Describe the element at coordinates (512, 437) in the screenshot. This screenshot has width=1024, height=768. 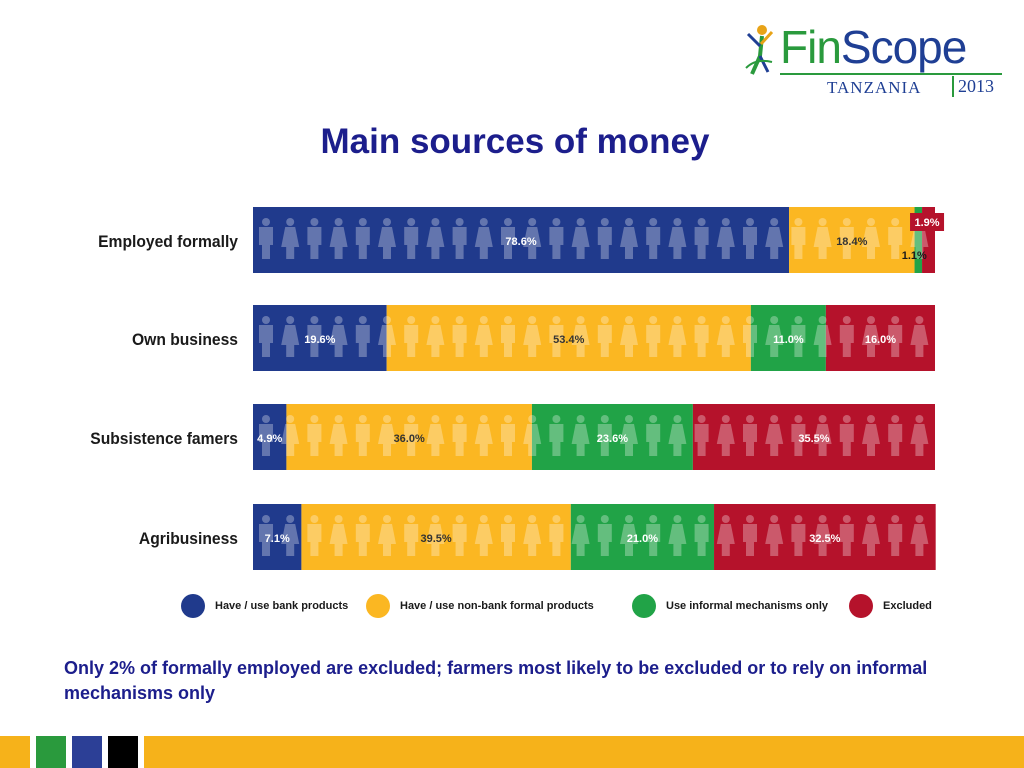
I see `chart-row: Subsistence famers 4.9% 36.0% 23.6% 35.5%` at that location.